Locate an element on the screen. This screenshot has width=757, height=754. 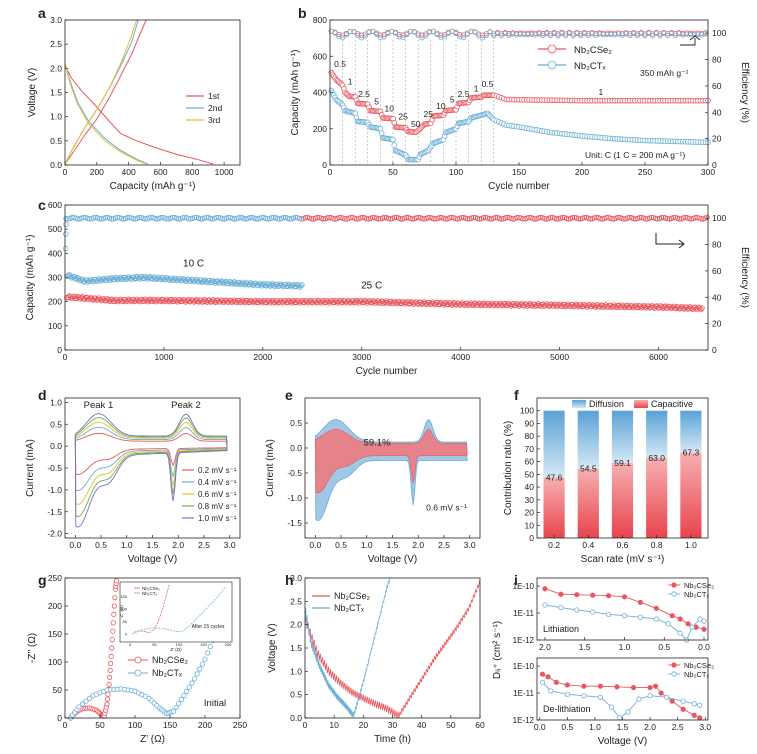
x-tick-label: 1.5 is located at coordinates (585, 647).